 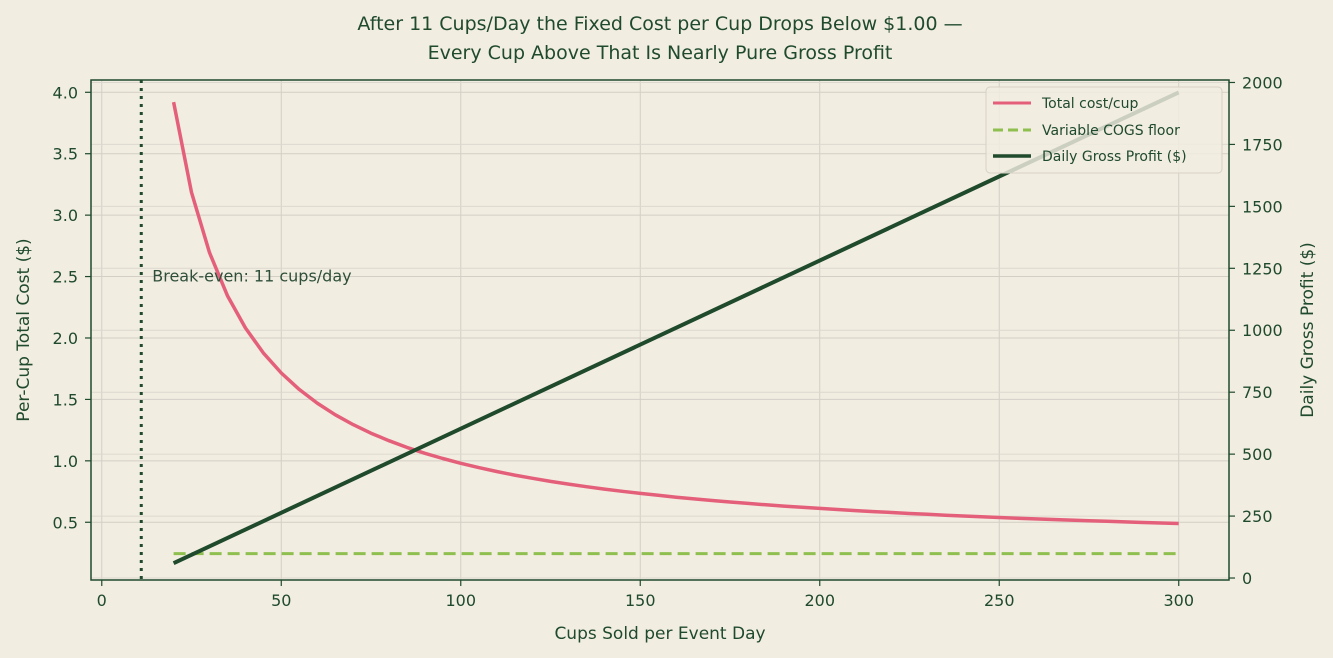 I want to click on y-left-tick-label: 1.5, so click(x=65, y=399).